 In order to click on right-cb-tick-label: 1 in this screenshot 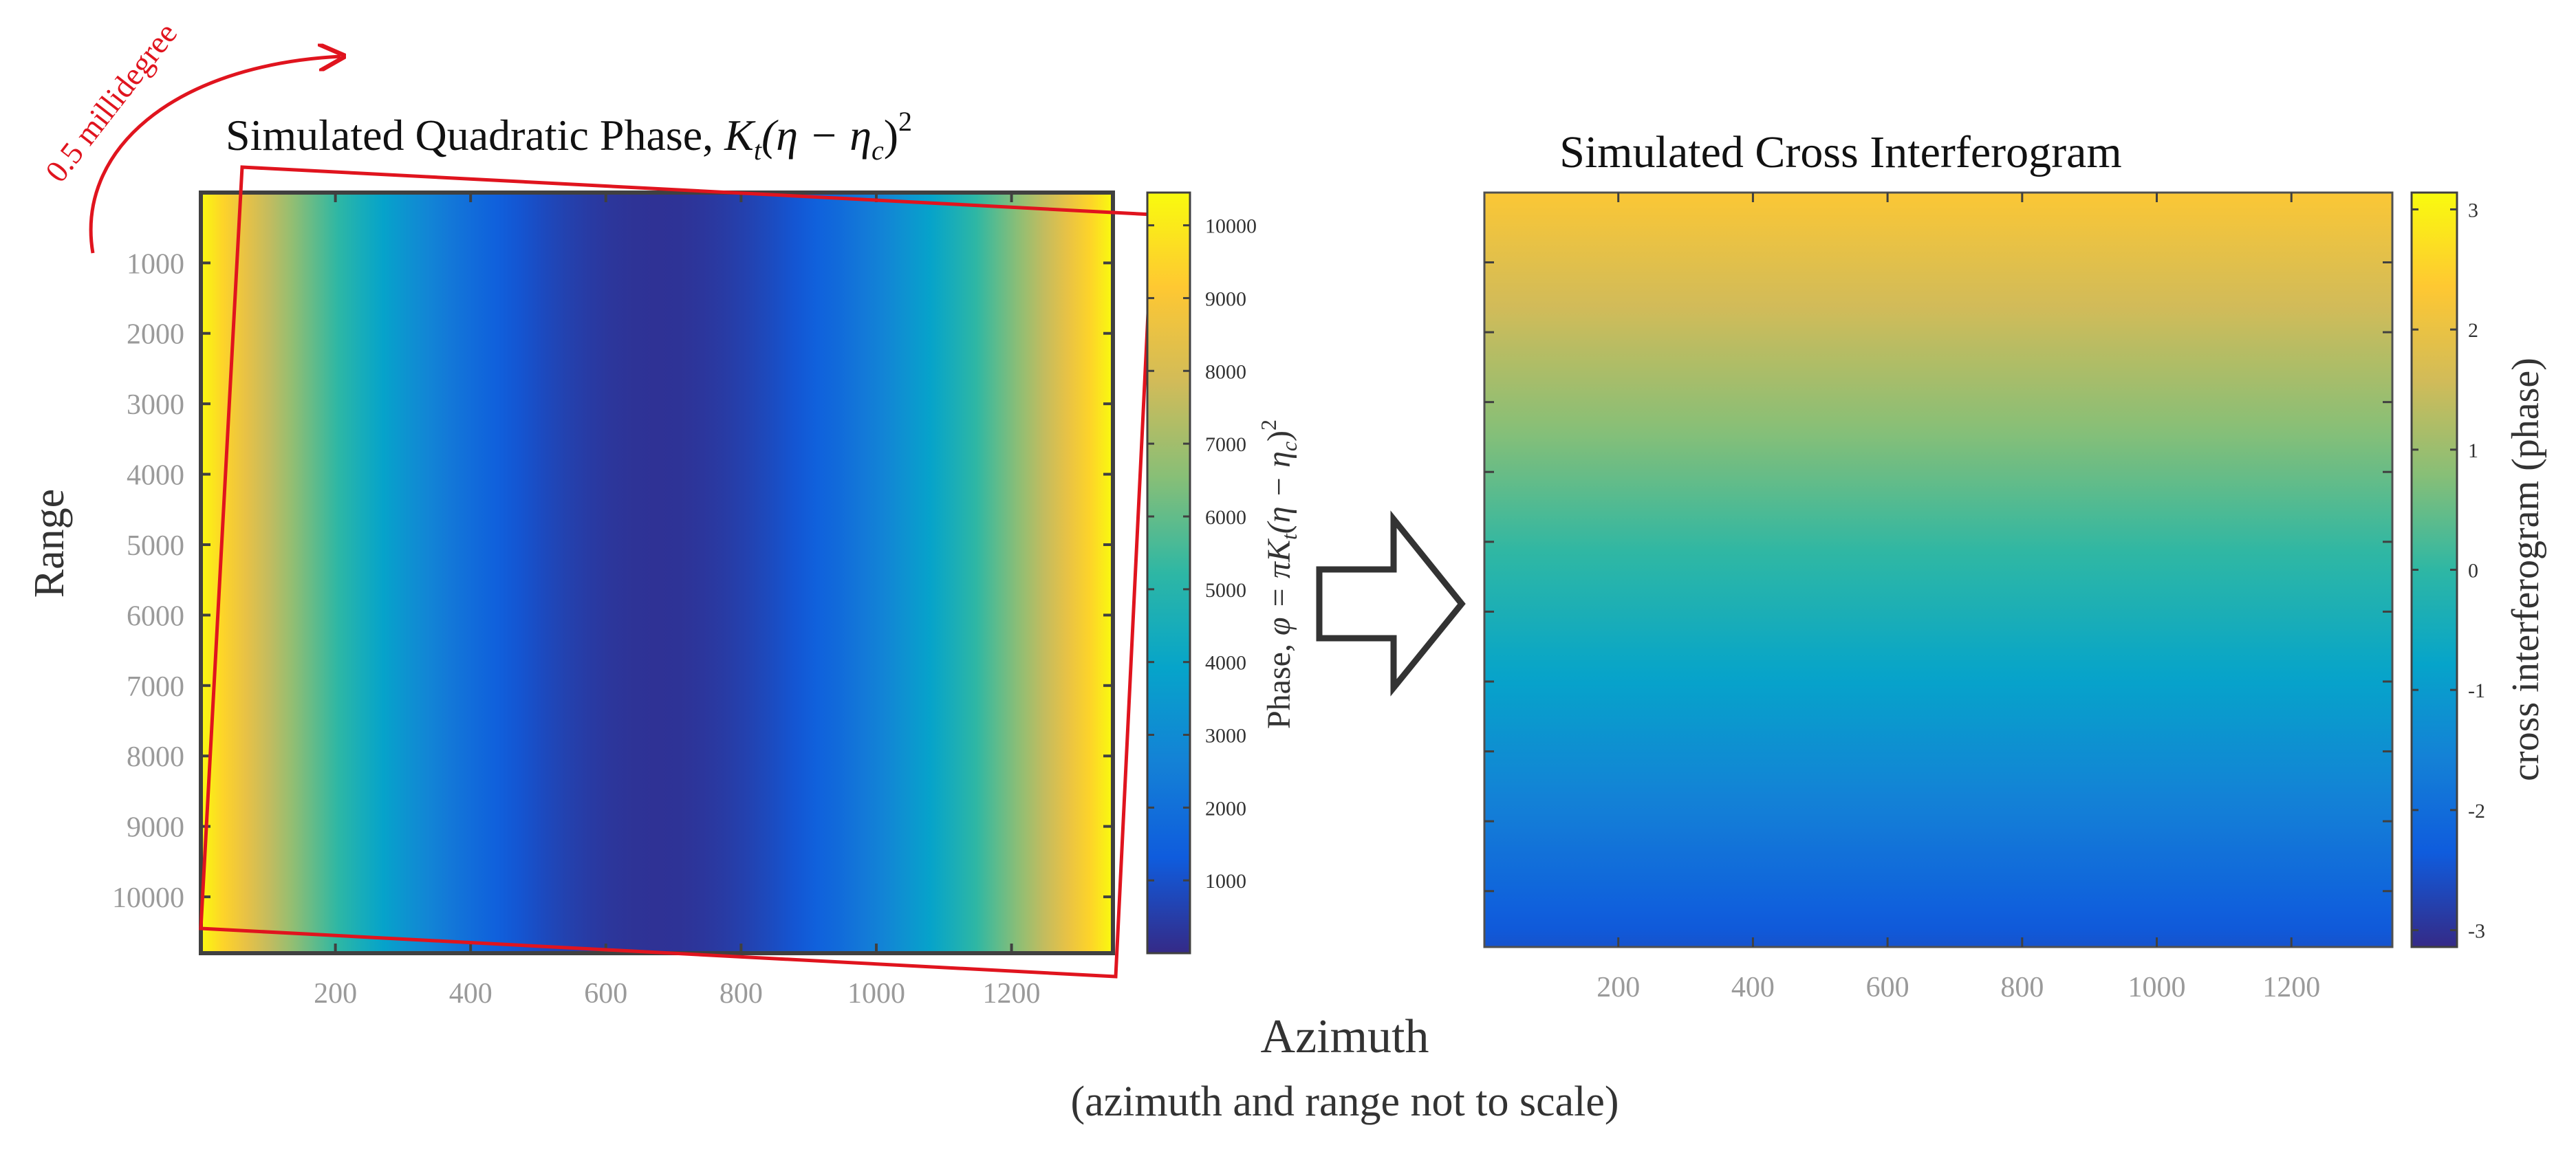, I will do `click(2473, 450)`.